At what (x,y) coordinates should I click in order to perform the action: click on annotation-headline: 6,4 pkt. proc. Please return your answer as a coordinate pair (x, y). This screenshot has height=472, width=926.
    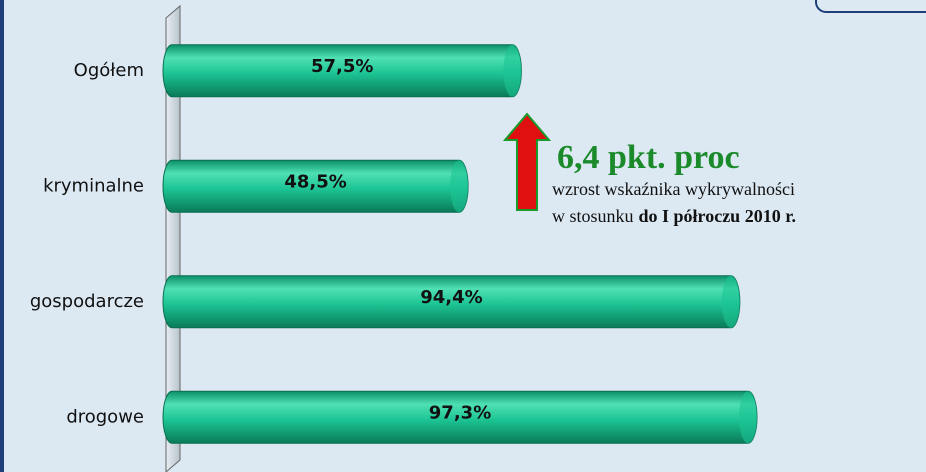
    Looking at the image, I should click on (648, 157).